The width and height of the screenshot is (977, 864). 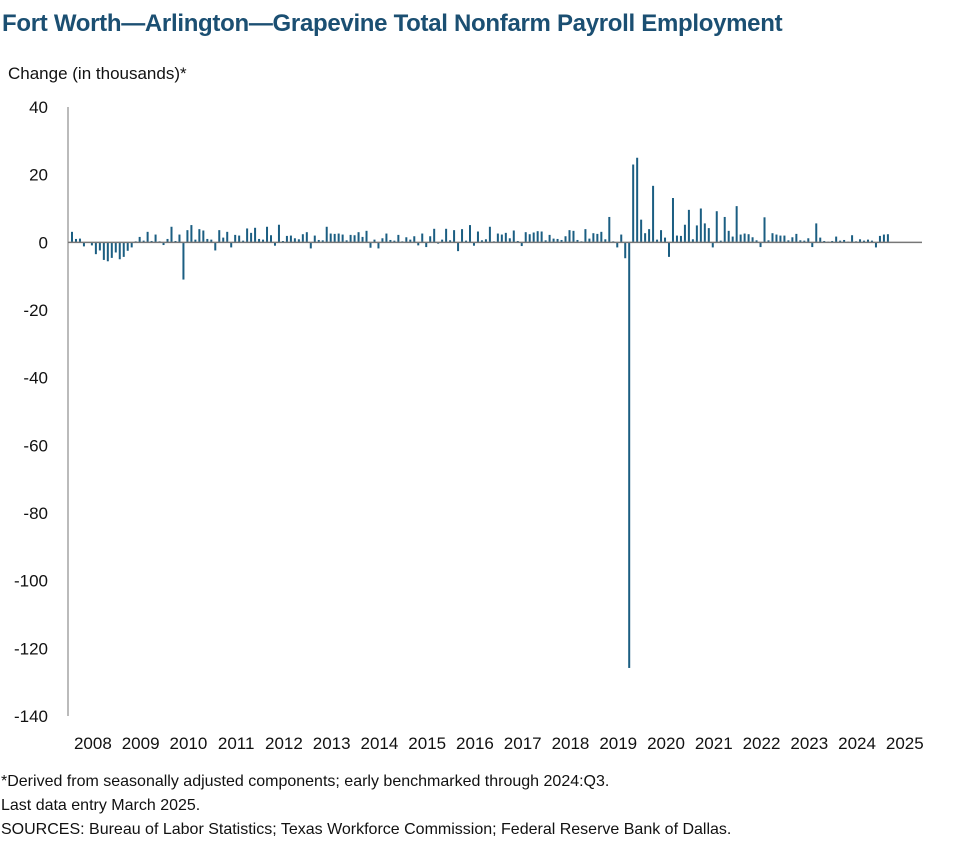 I want to click on y-tick-label: -60, so click(x=35, y=445).